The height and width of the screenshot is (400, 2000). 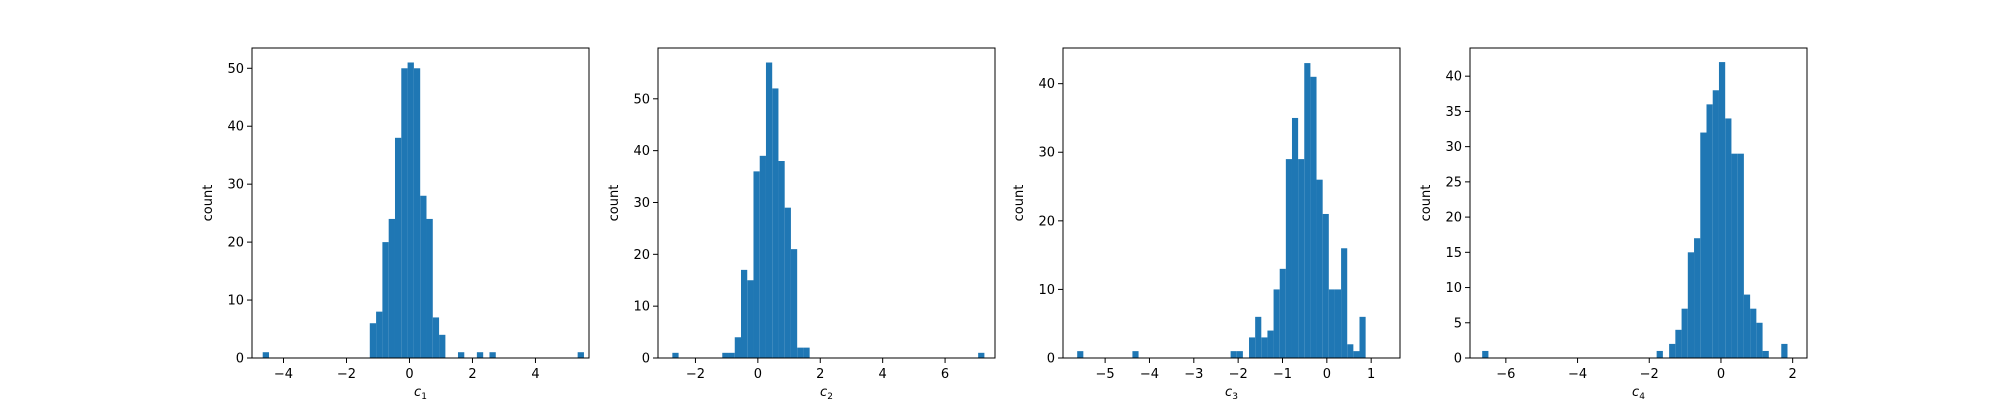 What do you see at coordinates (1371, 374) in the screenshot?
I see `x-tick-label: 1` at bounding box center [1371, 374].